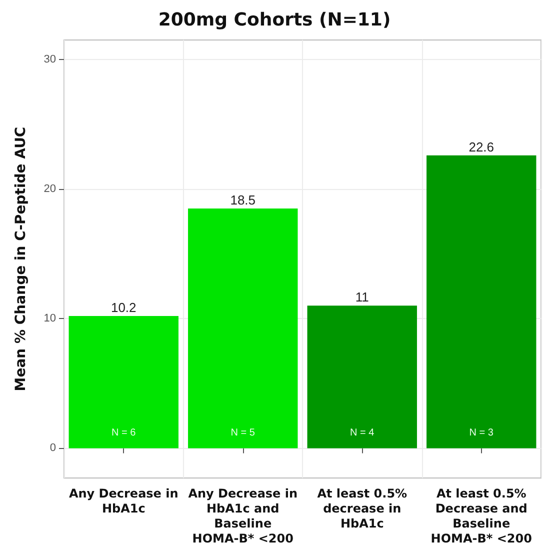 The width and height of the screenshot is (549, 546). I want to click on y-tick-label: 20, so click(50, 189).